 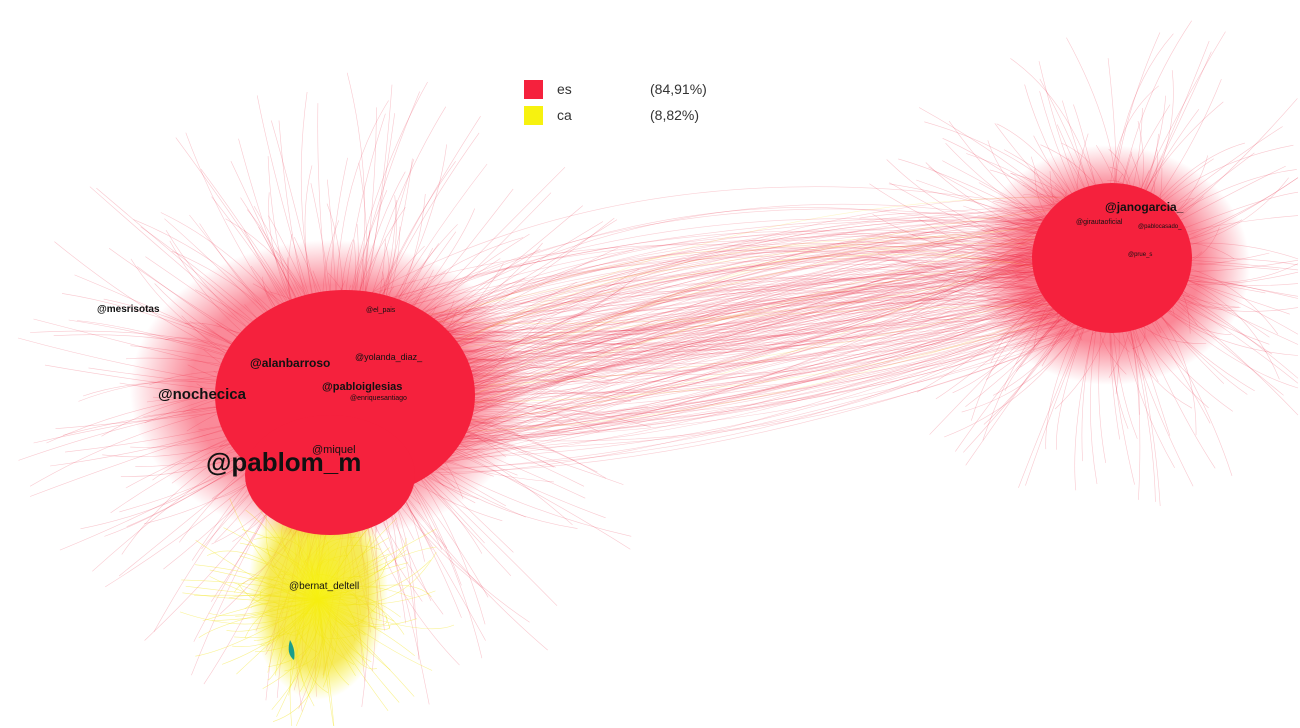 What do you see at coordinates (1099, 222) in the screenshot?
I see `node-label-girautaoficial: @girautaoficial` at bounding box center [1099, 222].